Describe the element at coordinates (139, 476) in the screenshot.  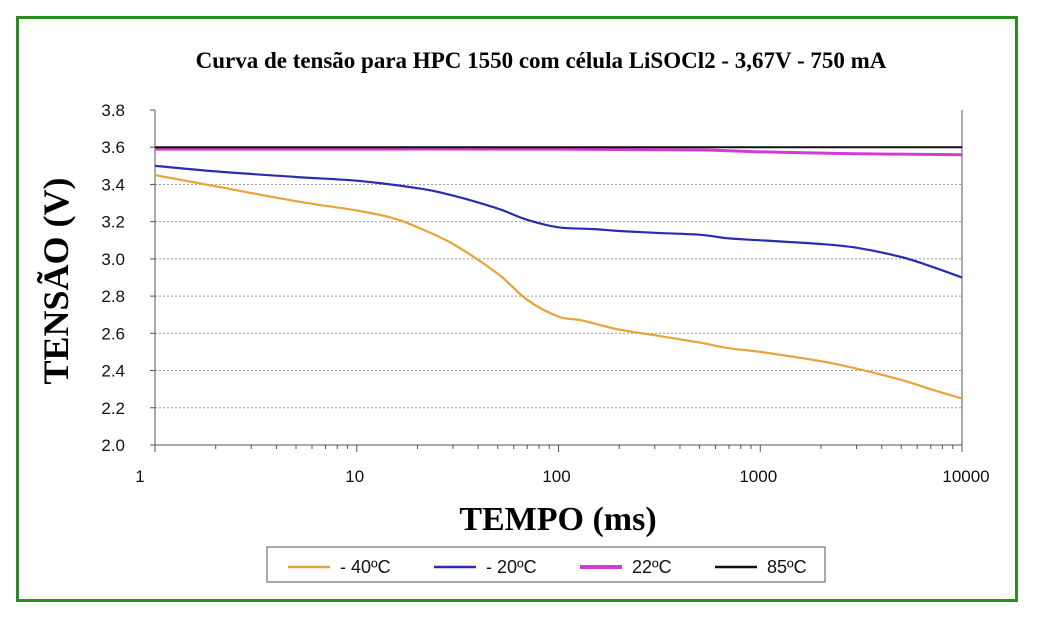
I see `x-tick-label: 1` at that location.